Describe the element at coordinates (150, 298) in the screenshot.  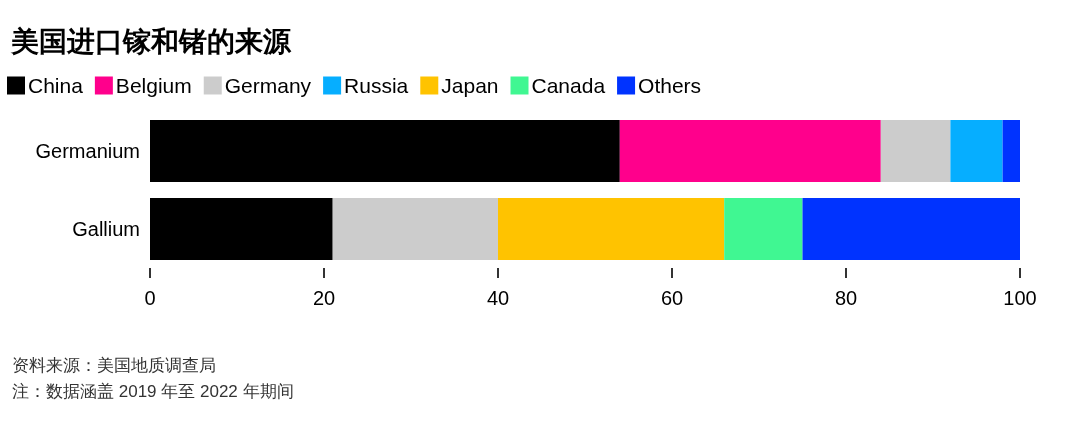
I see `x-tick-label: 0` at that location.